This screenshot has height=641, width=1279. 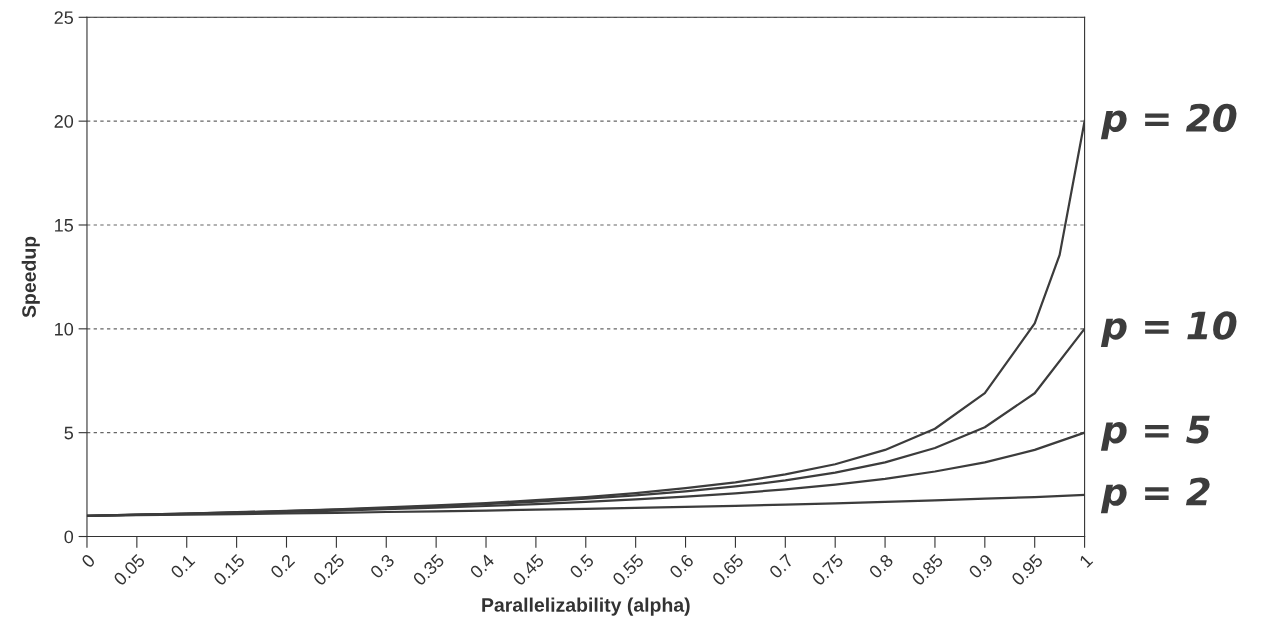 I want to click on y-tick-label: 20, so click(x=64, y=121).